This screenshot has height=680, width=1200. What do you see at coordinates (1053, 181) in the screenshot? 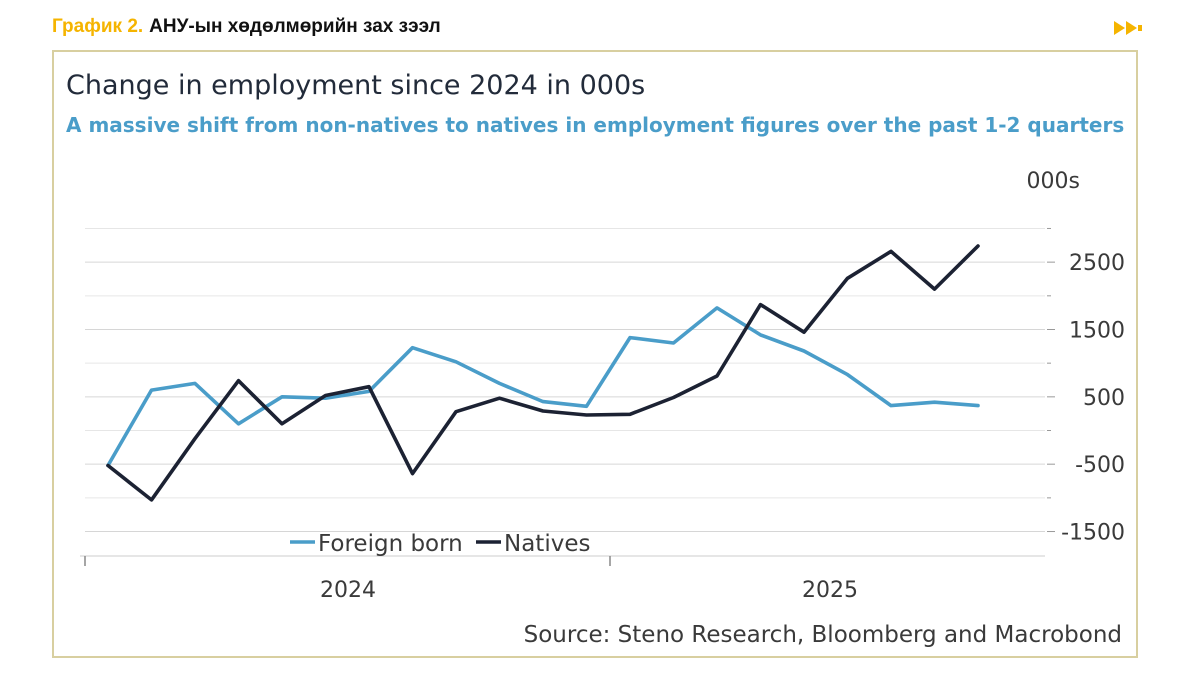
I see `y-axis-unit-label: 000s` at bounding box center [1053, 181].